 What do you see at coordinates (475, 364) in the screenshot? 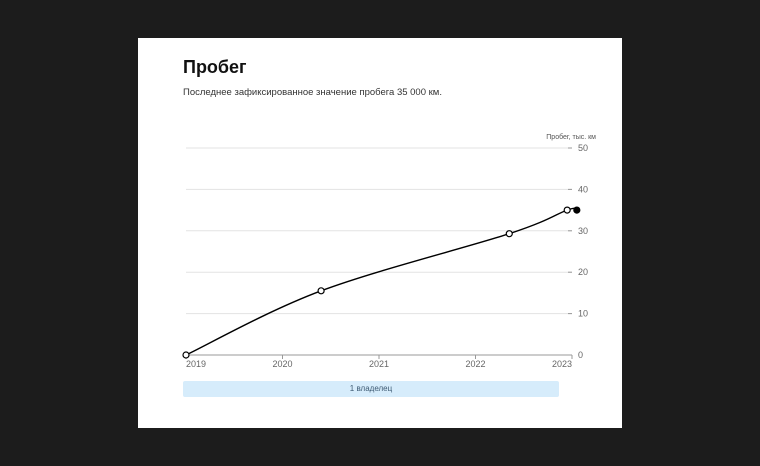
I see `x-tick-label: 2022` at bounding box center [475, 364].